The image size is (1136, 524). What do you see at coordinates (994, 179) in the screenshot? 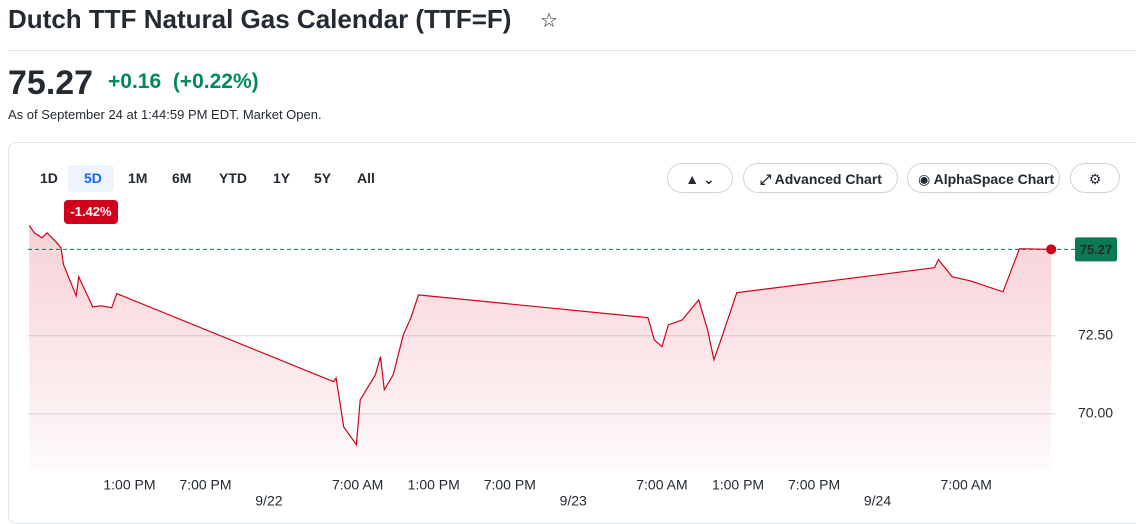
I see `button-label: AlphaSpace Chart` at bounding box center [994, 179].